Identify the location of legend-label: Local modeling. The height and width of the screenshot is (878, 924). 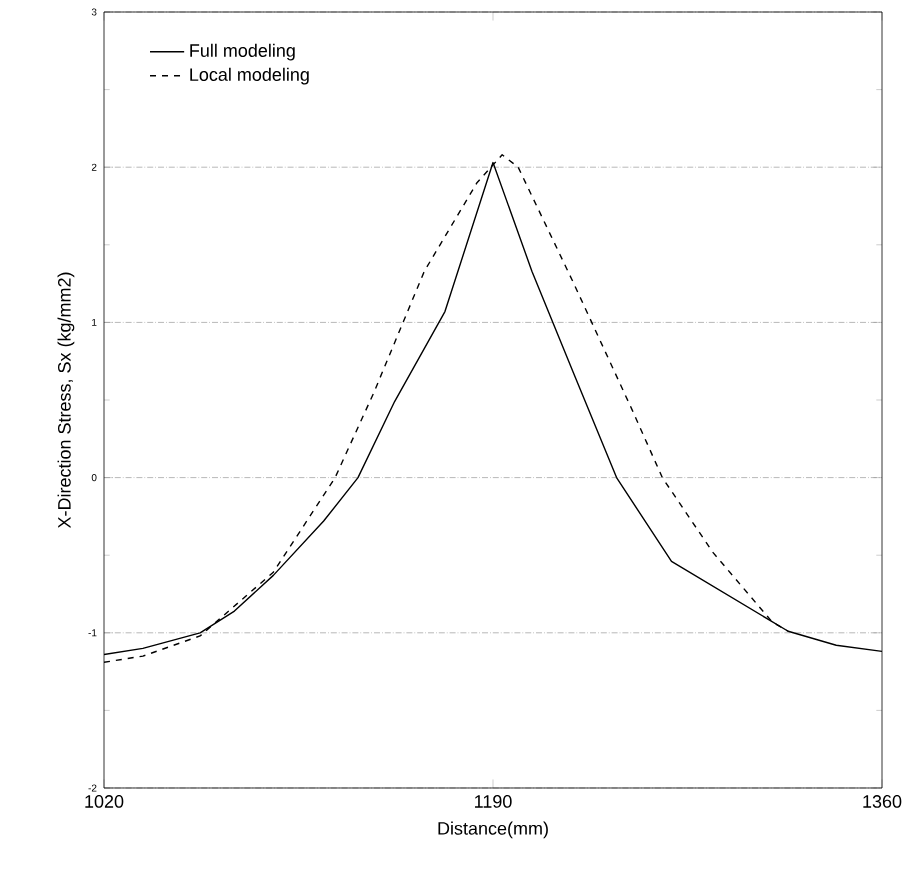
(249, 76).